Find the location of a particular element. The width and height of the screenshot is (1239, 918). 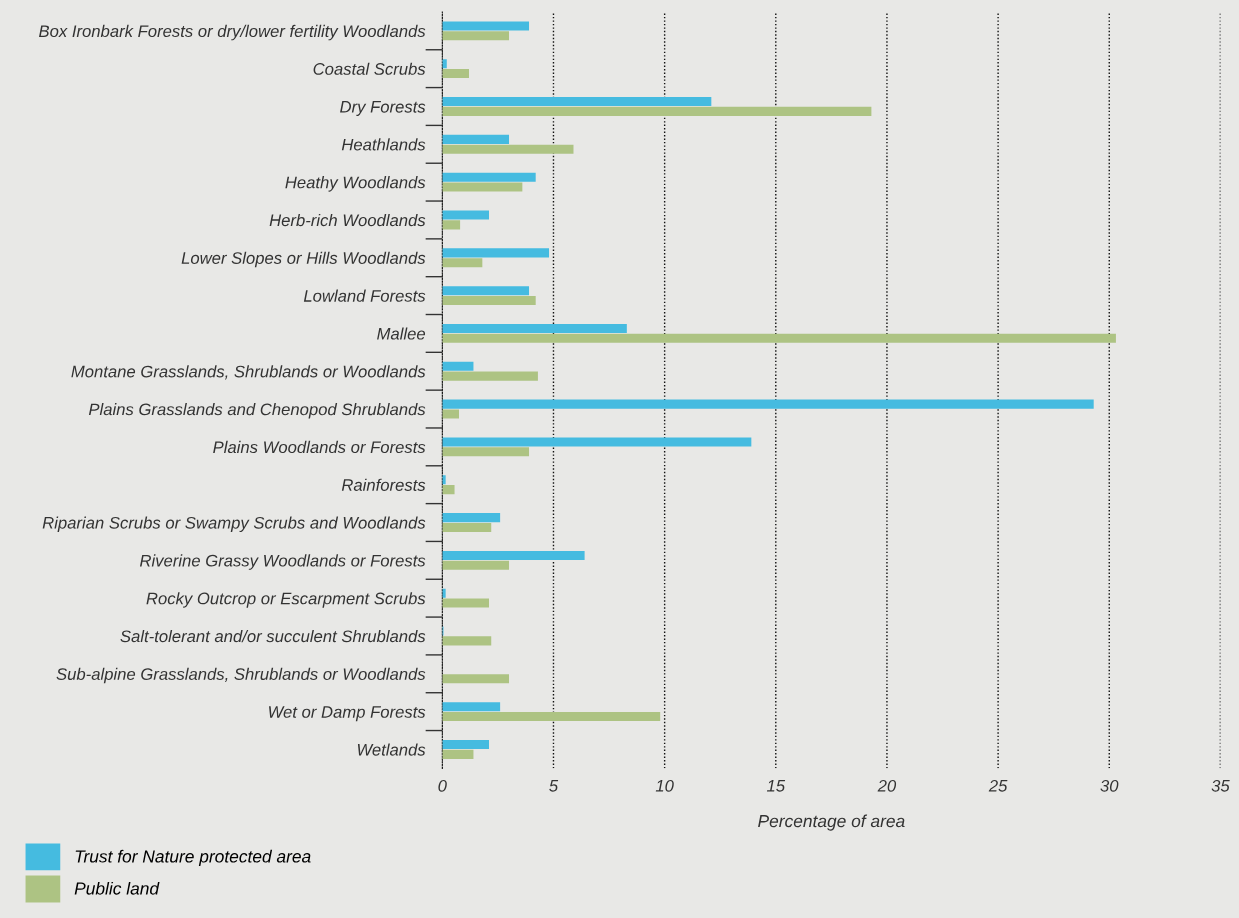

x-axis-title: Percentage of area is located at coordinates (831, 822).